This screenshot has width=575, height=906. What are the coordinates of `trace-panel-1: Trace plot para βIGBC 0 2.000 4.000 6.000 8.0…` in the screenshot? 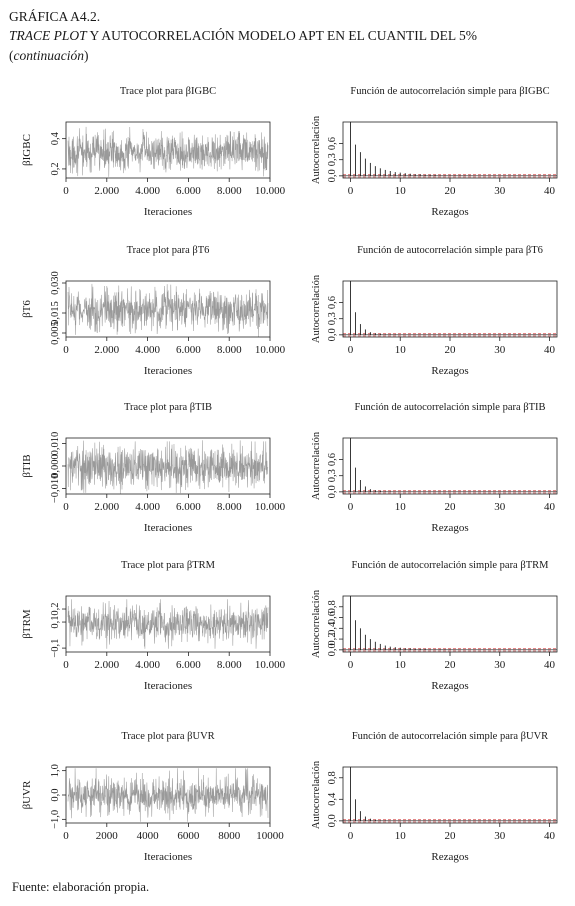 It's located at (153, 152).